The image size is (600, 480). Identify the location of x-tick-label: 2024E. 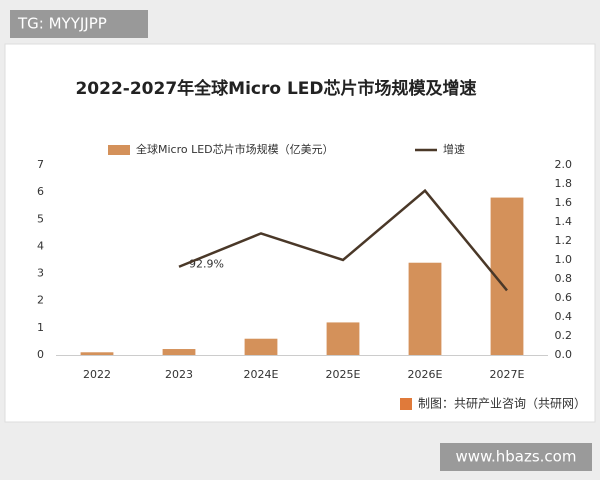
(261, 374).